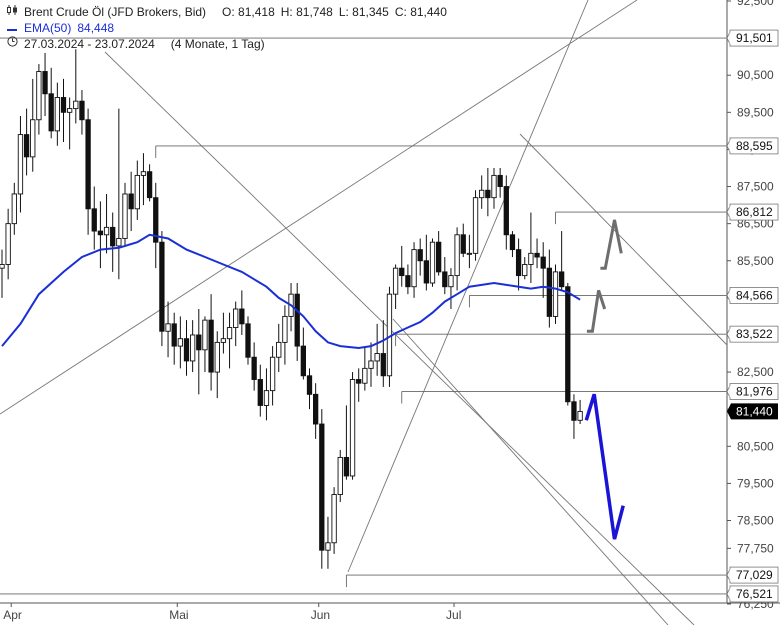 This screenshot has width=780, height=625. What do you see at coordinates (48, 28) in the screenshot?
I see `ema-label: EMA(50)` at bounding box center [48, 28].